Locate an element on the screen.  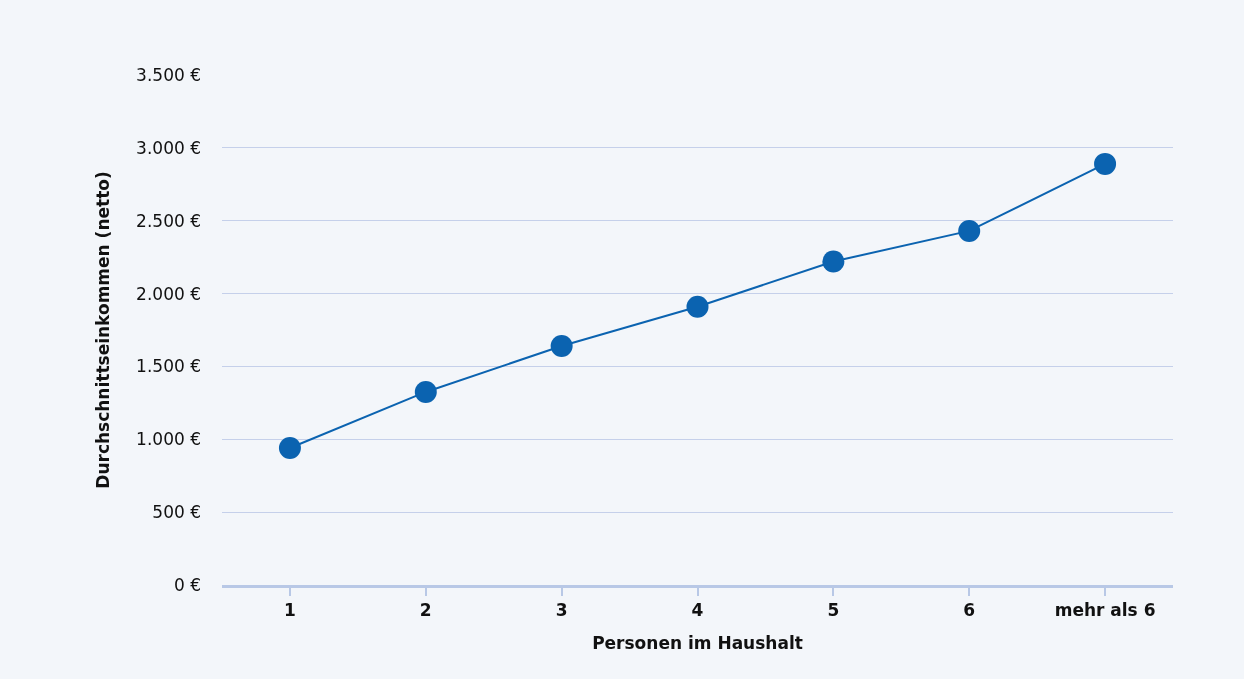
x-tick-label: 2 is located at coordinates (425, 610).